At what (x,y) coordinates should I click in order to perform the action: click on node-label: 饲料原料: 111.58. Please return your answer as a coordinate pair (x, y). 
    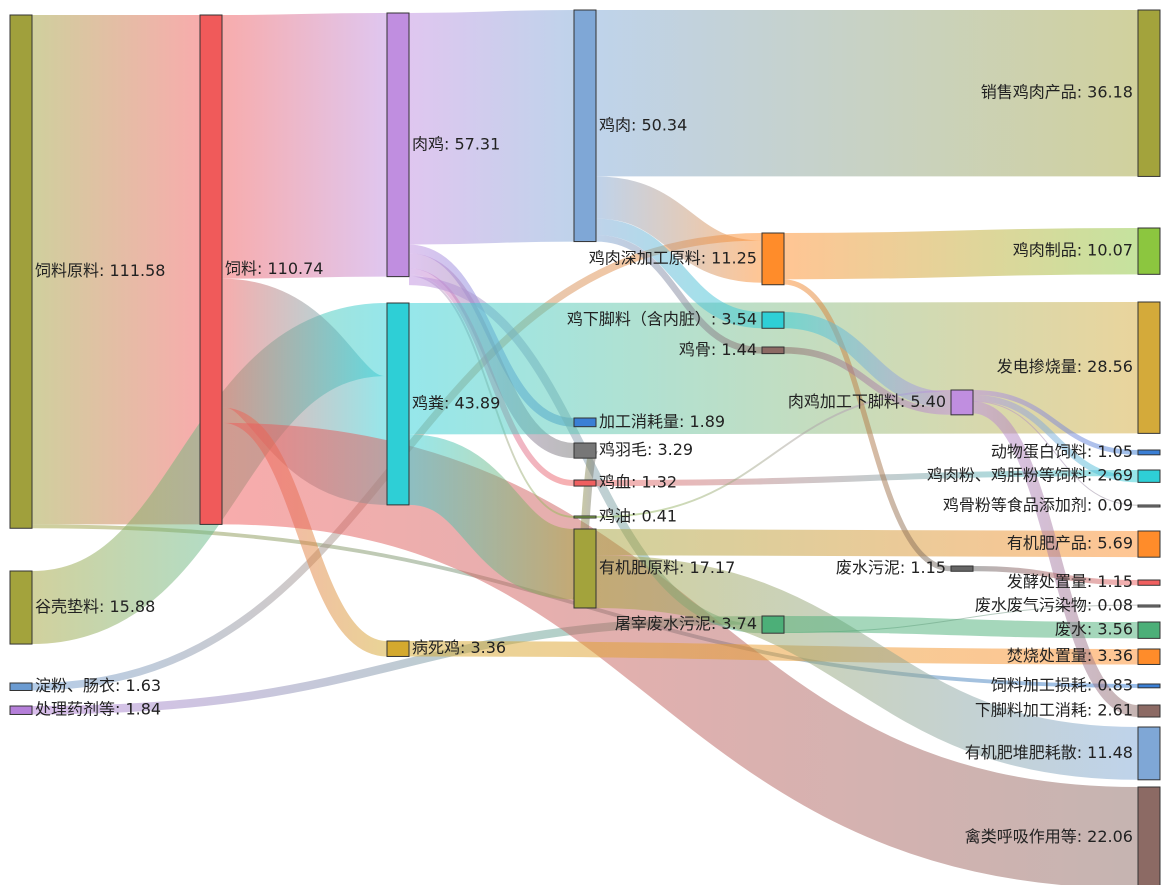
    Looking at the image, I should click on (100, 270).